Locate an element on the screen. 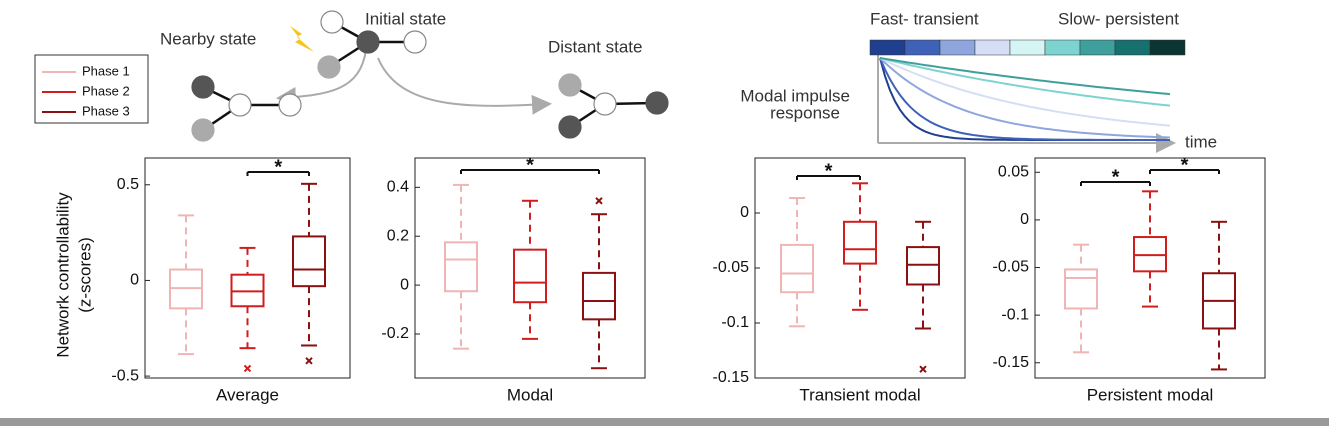 The image size is (1329, 442). impulse-xlabel: time is located at coordinates (1201, 141).